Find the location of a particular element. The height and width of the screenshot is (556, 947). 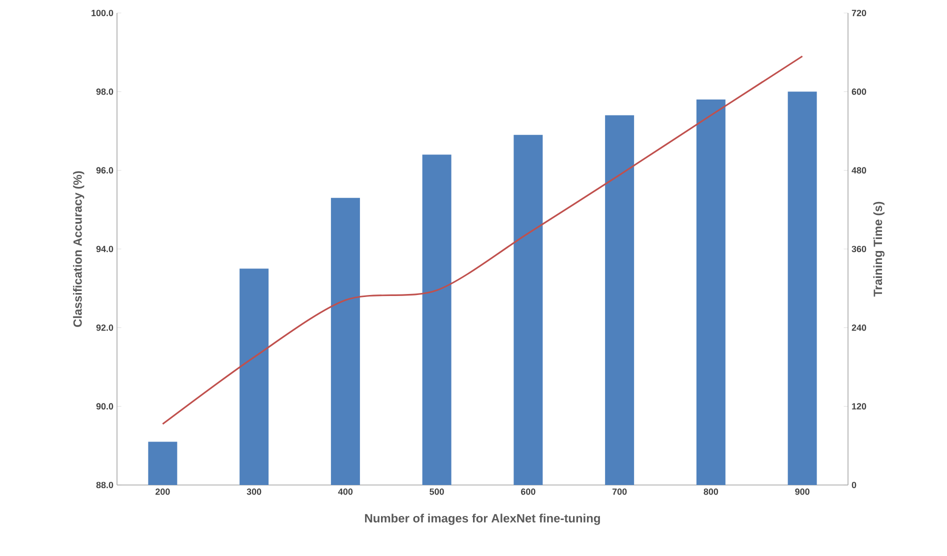

y2-tick-label: 0 is located at coordinates (854, 485).